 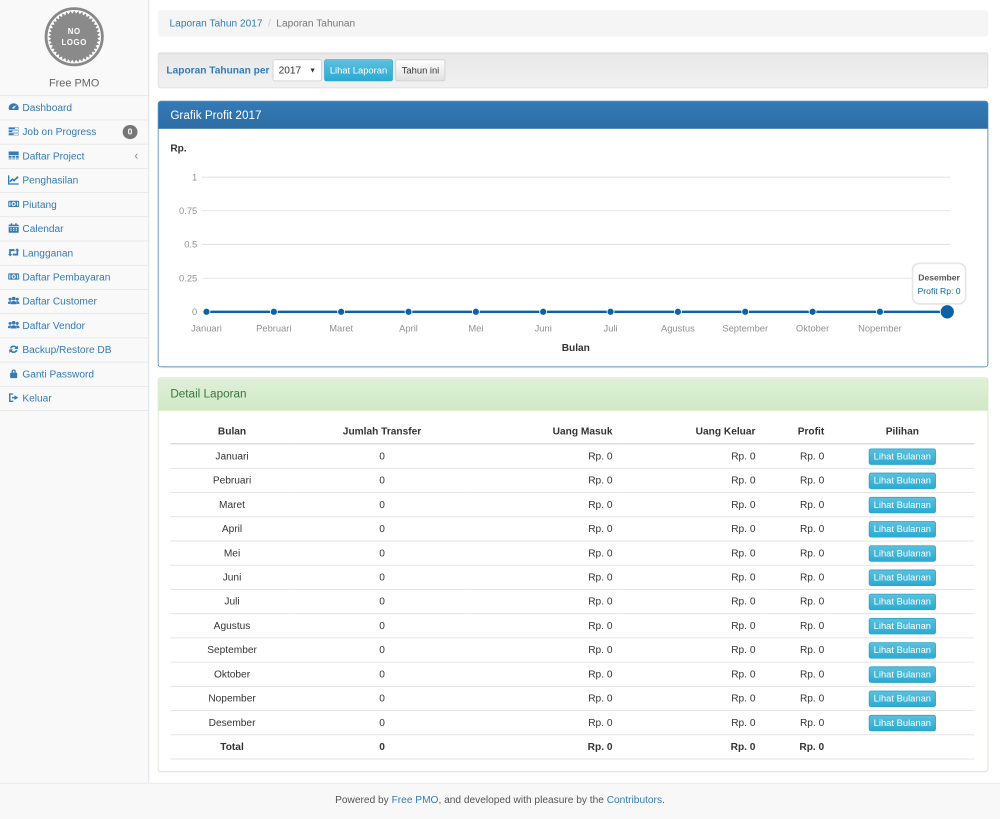 I want to click on svg-text: NO, so click(x=74, y=31).